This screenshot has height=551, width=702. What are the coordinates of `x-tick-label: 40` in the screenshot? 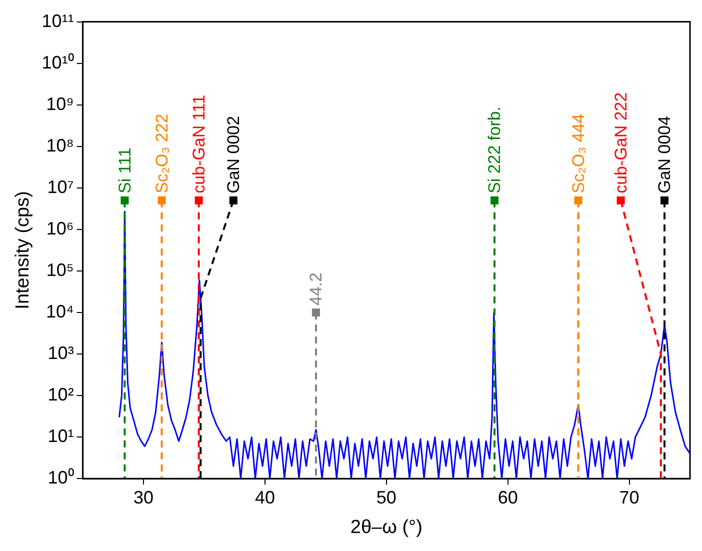 It's located at (264, 497).